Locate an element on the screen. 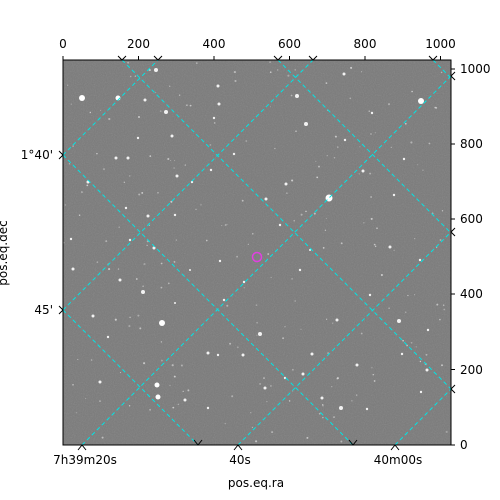  ra-tick-label: 7h39m20s is located at coordinates (85, 460).